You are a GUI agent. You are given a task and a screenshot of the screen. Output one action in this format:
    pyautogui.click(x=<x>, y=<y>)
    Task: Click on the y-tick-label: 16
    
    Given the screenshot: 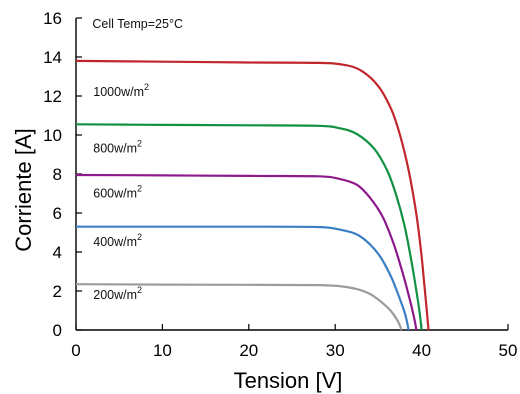 What is the action you would take?
    pyautogui.click(x=52, y=18)
    